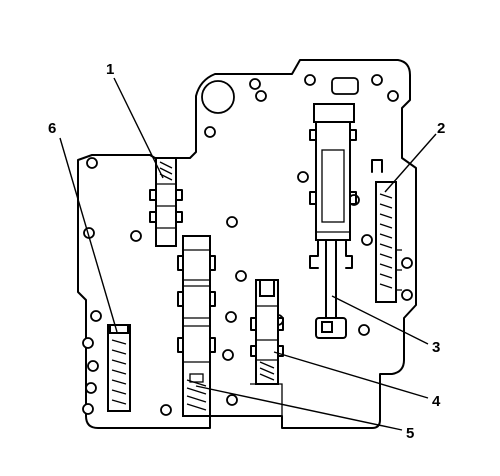 The width and height of the screenshot is (500, 476). What do you see at coordinates (345, 86) in the screenshot?
I see `top-slot` at bounding box center [345, 86].